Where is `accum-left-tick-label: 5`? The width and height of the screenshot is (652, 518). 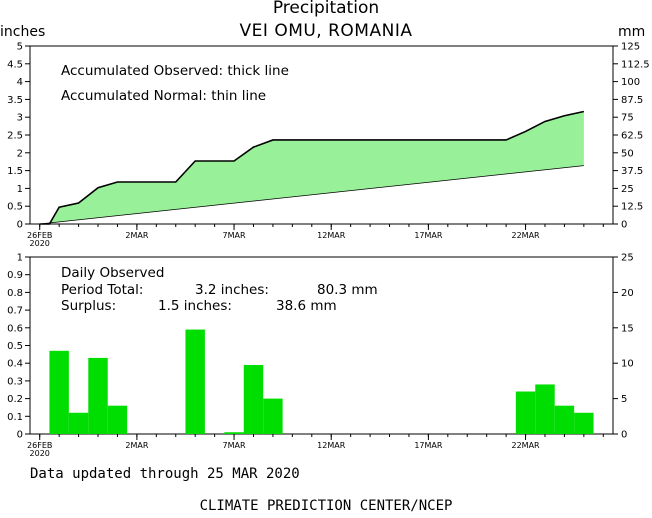
accum-left-tick-label: 5 is located at coordinates (20, 47).